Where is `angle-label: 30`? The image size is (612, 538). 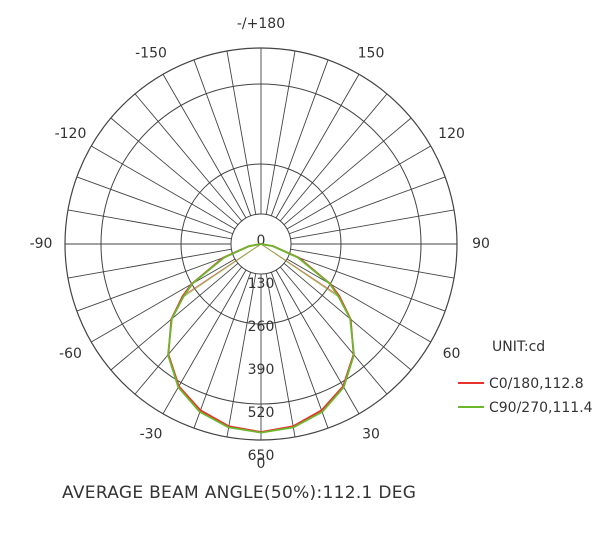 angle-label: 30 is located at coordinates (371, 435).